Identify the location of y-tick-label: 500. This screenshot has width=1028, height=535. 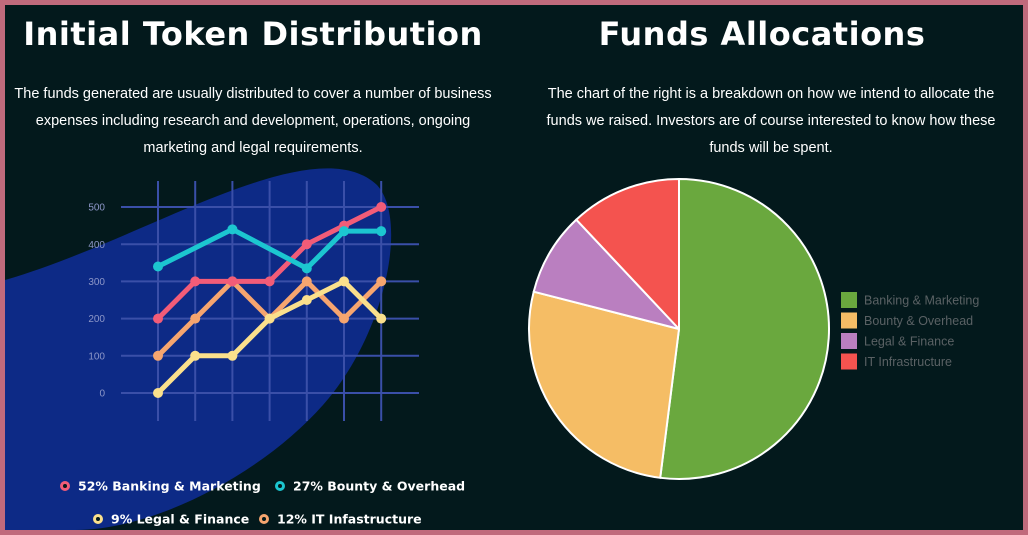
(96, 208).